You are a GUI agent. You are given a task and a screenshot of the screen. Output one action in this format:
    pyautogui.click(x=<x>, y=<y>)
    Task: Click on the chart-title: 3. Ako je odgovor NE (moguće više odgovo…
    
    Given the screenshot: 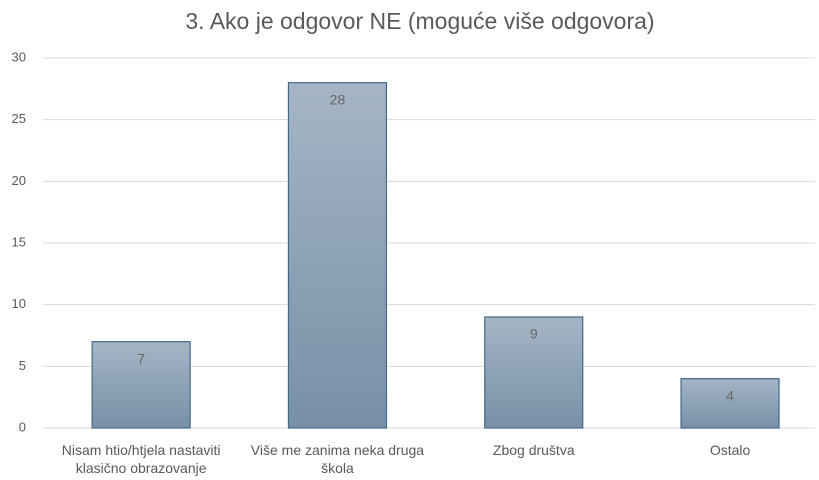 What is the action you would take?
    pyautogui.click(x=419, y=21)
    